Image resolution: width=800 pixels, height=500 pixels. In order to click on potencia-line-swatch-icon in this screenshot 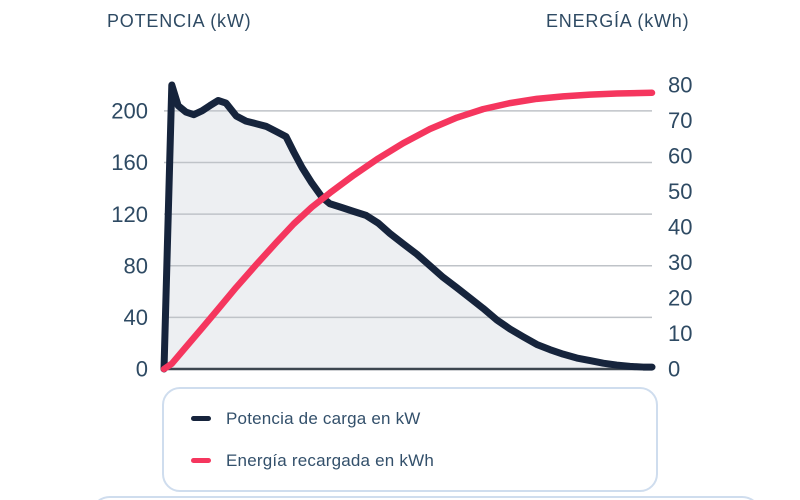, I will do `click(201, 418)`.